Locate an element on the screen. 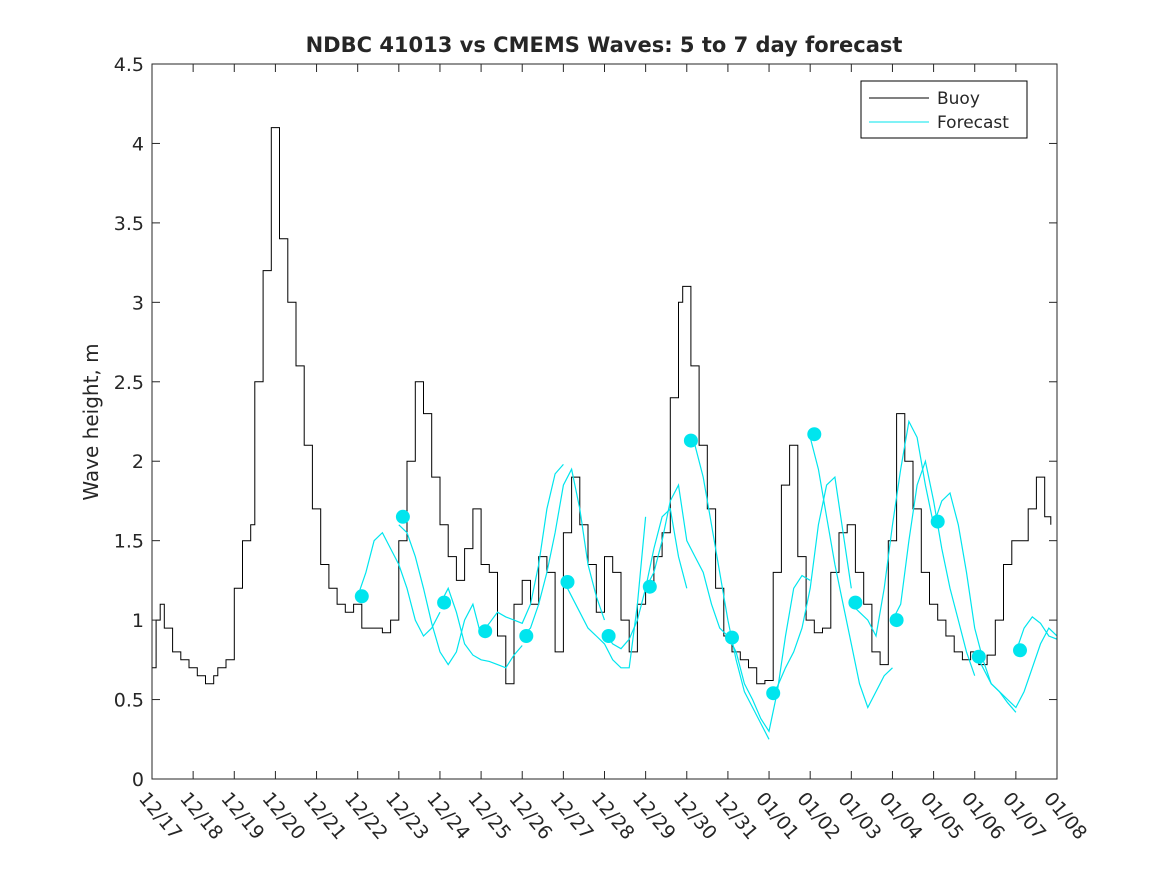  y-tick-label: 2.5 is located at coordinates (129, 383).